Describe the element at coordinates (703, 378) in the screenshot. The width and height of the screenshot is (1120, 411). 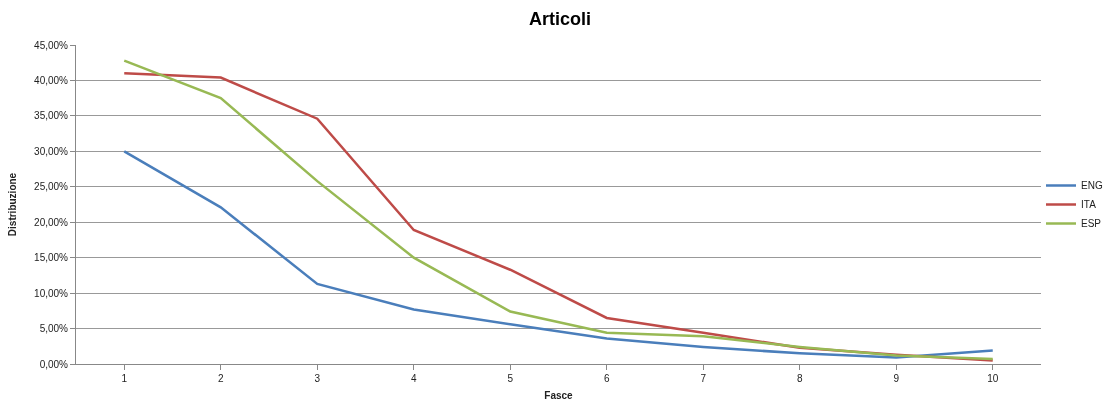
I see `x-tick-label: 7` at that location.